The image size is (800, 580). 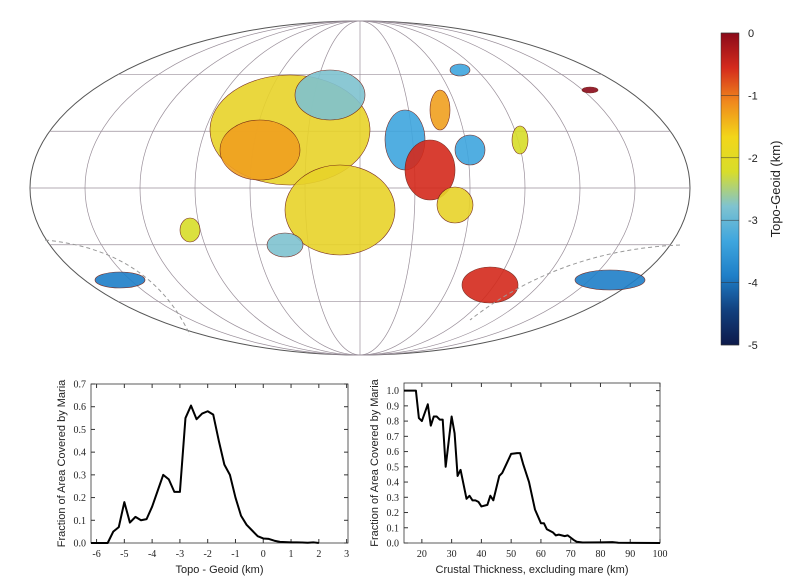 What do you see at coordinates (775, 189) in the screenshot?
I see `colorbar-label: Topo-Geoid (km)` at bounding box center [775, 189].